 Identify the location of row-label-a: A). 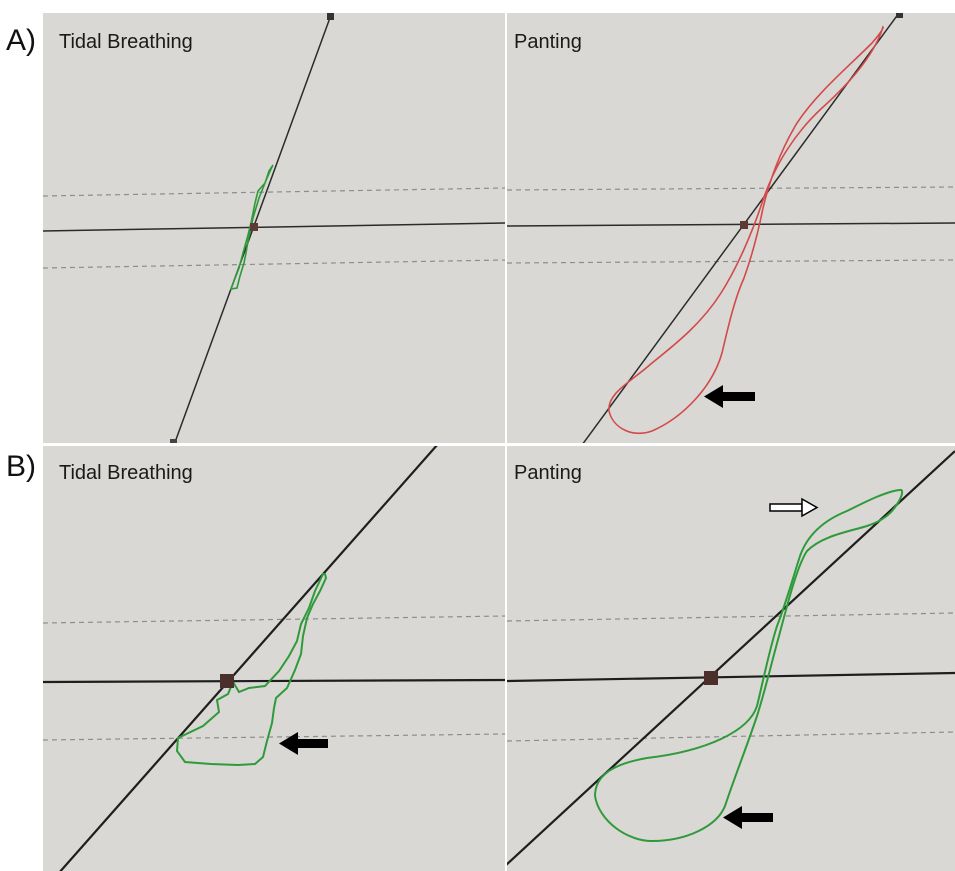
(21, 40).